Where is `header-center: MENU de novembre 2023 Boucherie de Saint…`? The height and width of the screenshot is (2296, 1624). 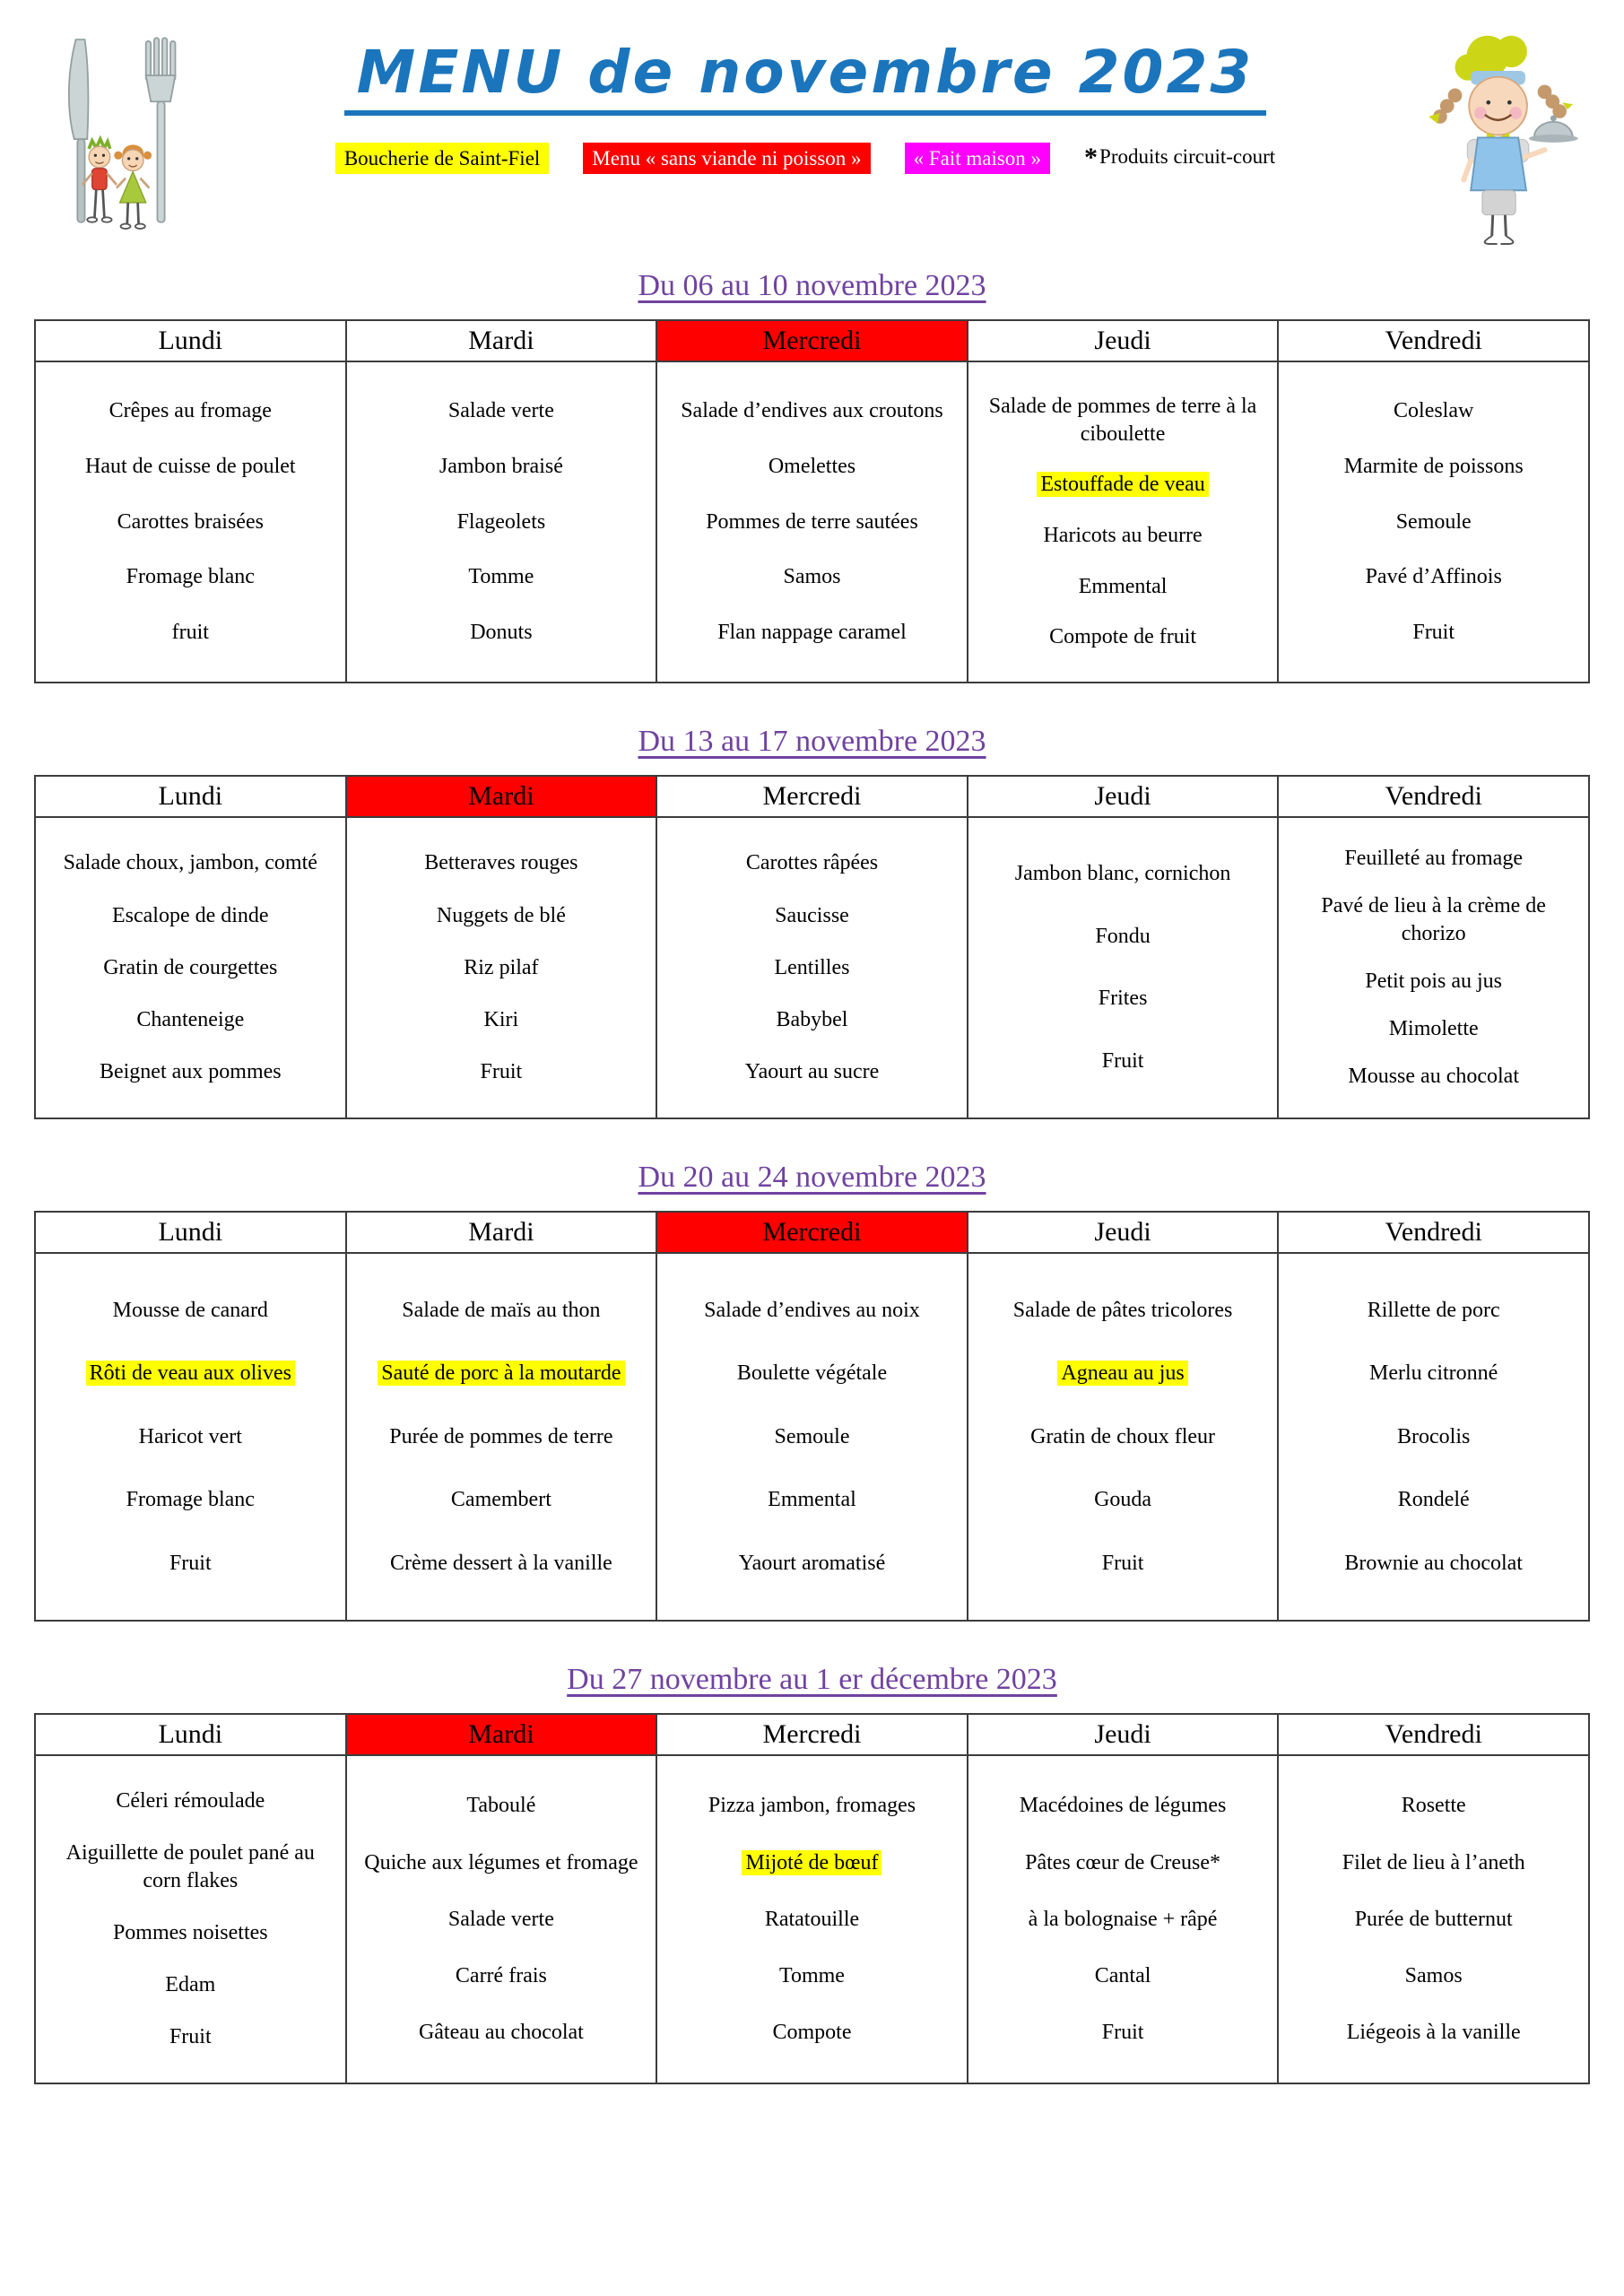
header-center: MENU de novembre 2023 Boucherie de Saint… is located at coordinates (805, 101).